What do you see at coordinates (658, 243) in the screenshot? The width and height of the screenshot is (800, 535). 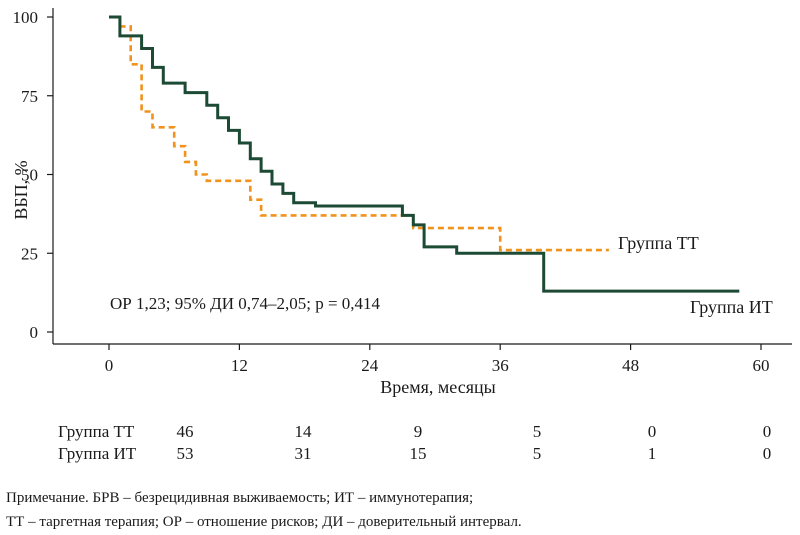 I see `series-label-tt: Группа ТТ` at bounding box center [658, 243].